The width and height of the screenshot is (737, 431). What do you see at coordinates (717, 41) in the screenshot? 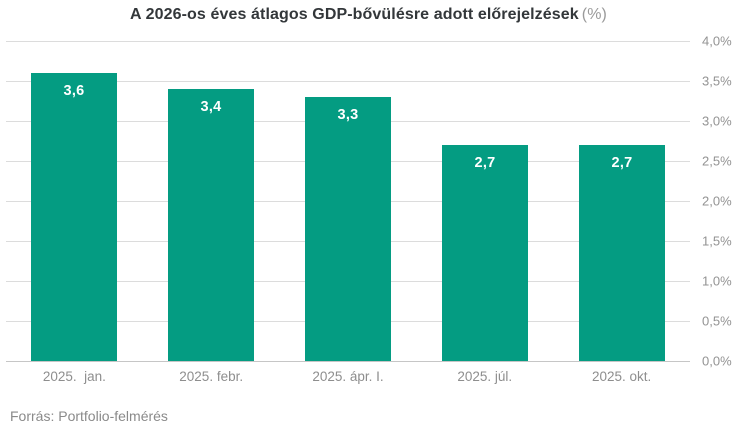
I see `y-tick-label: 4,0%` at bounding box center [717, 41].